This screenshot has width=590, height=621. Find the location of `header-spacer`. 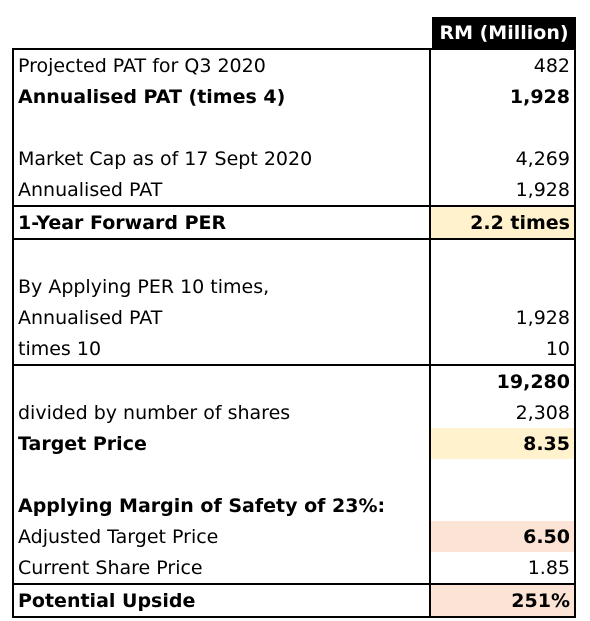

header-spacer is located at coordinates (222, 32).